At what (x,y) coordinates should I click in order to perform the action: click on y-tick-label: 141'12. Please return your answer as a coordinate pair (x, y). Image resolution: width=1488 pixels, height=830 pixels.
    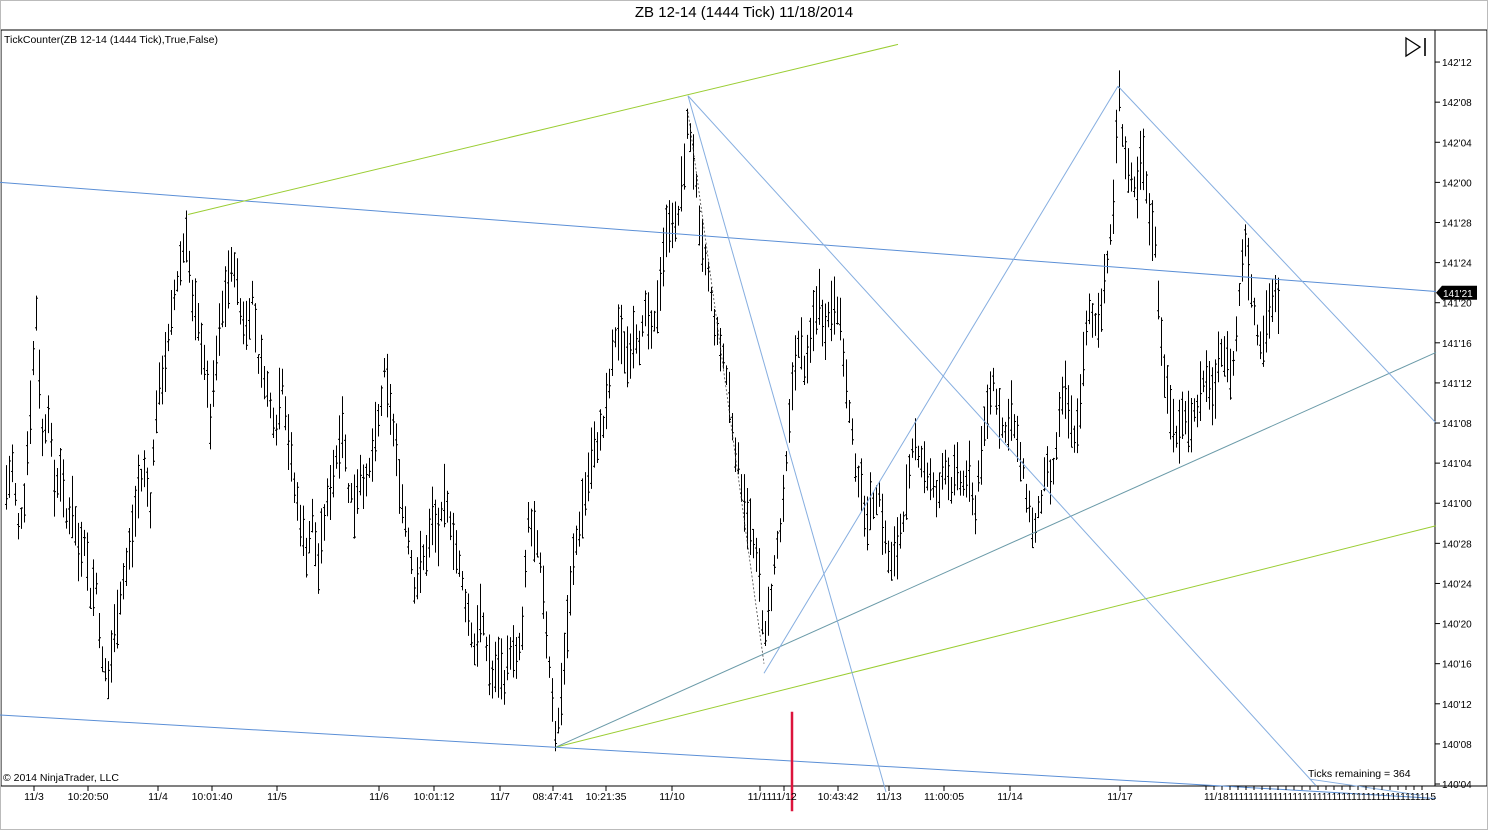
    Looking at the image, I should click on (1457, 384).